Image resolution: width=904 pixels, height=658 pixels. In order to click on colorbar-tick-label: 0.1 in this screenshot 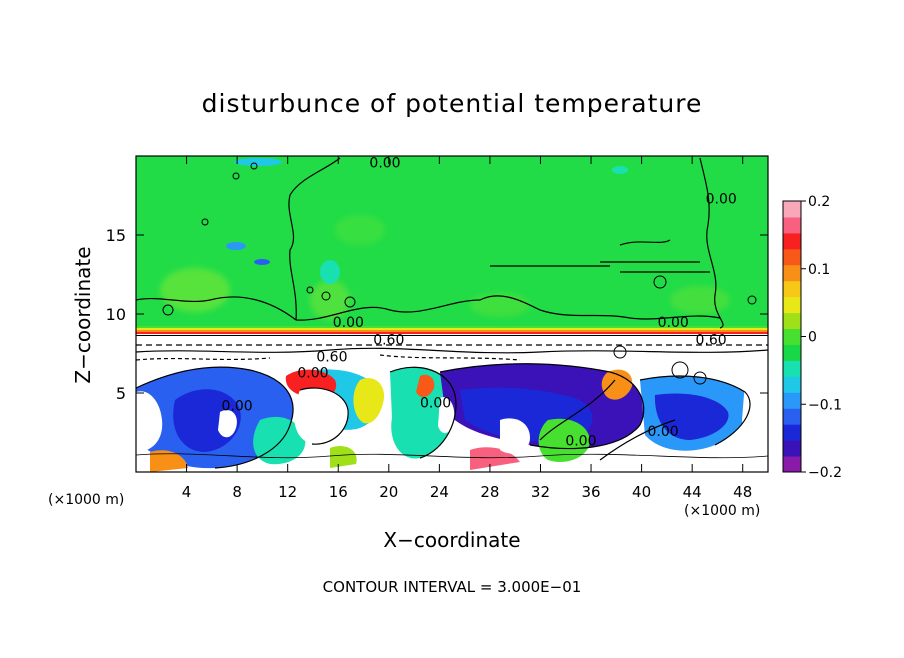, I will do `click(819, 270)`.